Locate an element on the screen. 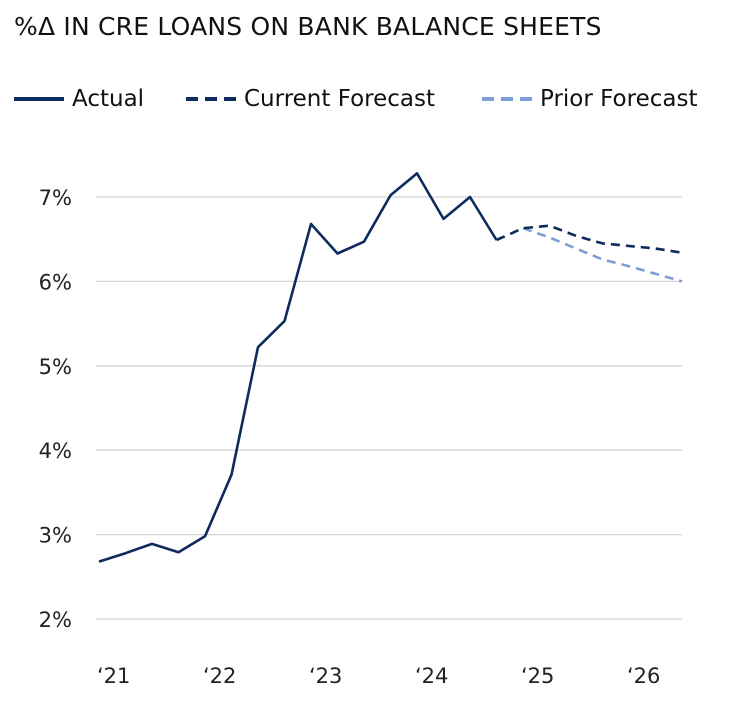  x-tick-label: ‘26 is located at coordinates (643, 676).